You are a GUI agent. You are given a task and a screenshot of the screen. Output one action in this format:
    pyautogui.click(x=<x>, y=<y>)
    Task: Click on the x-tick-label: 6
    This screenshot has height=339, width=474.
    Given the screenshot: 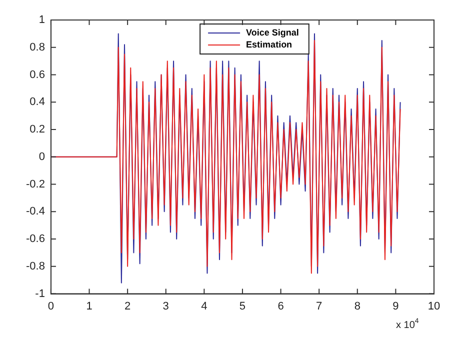 What is the action you would take?
    pyautogui.click(x=281, y=306)
    